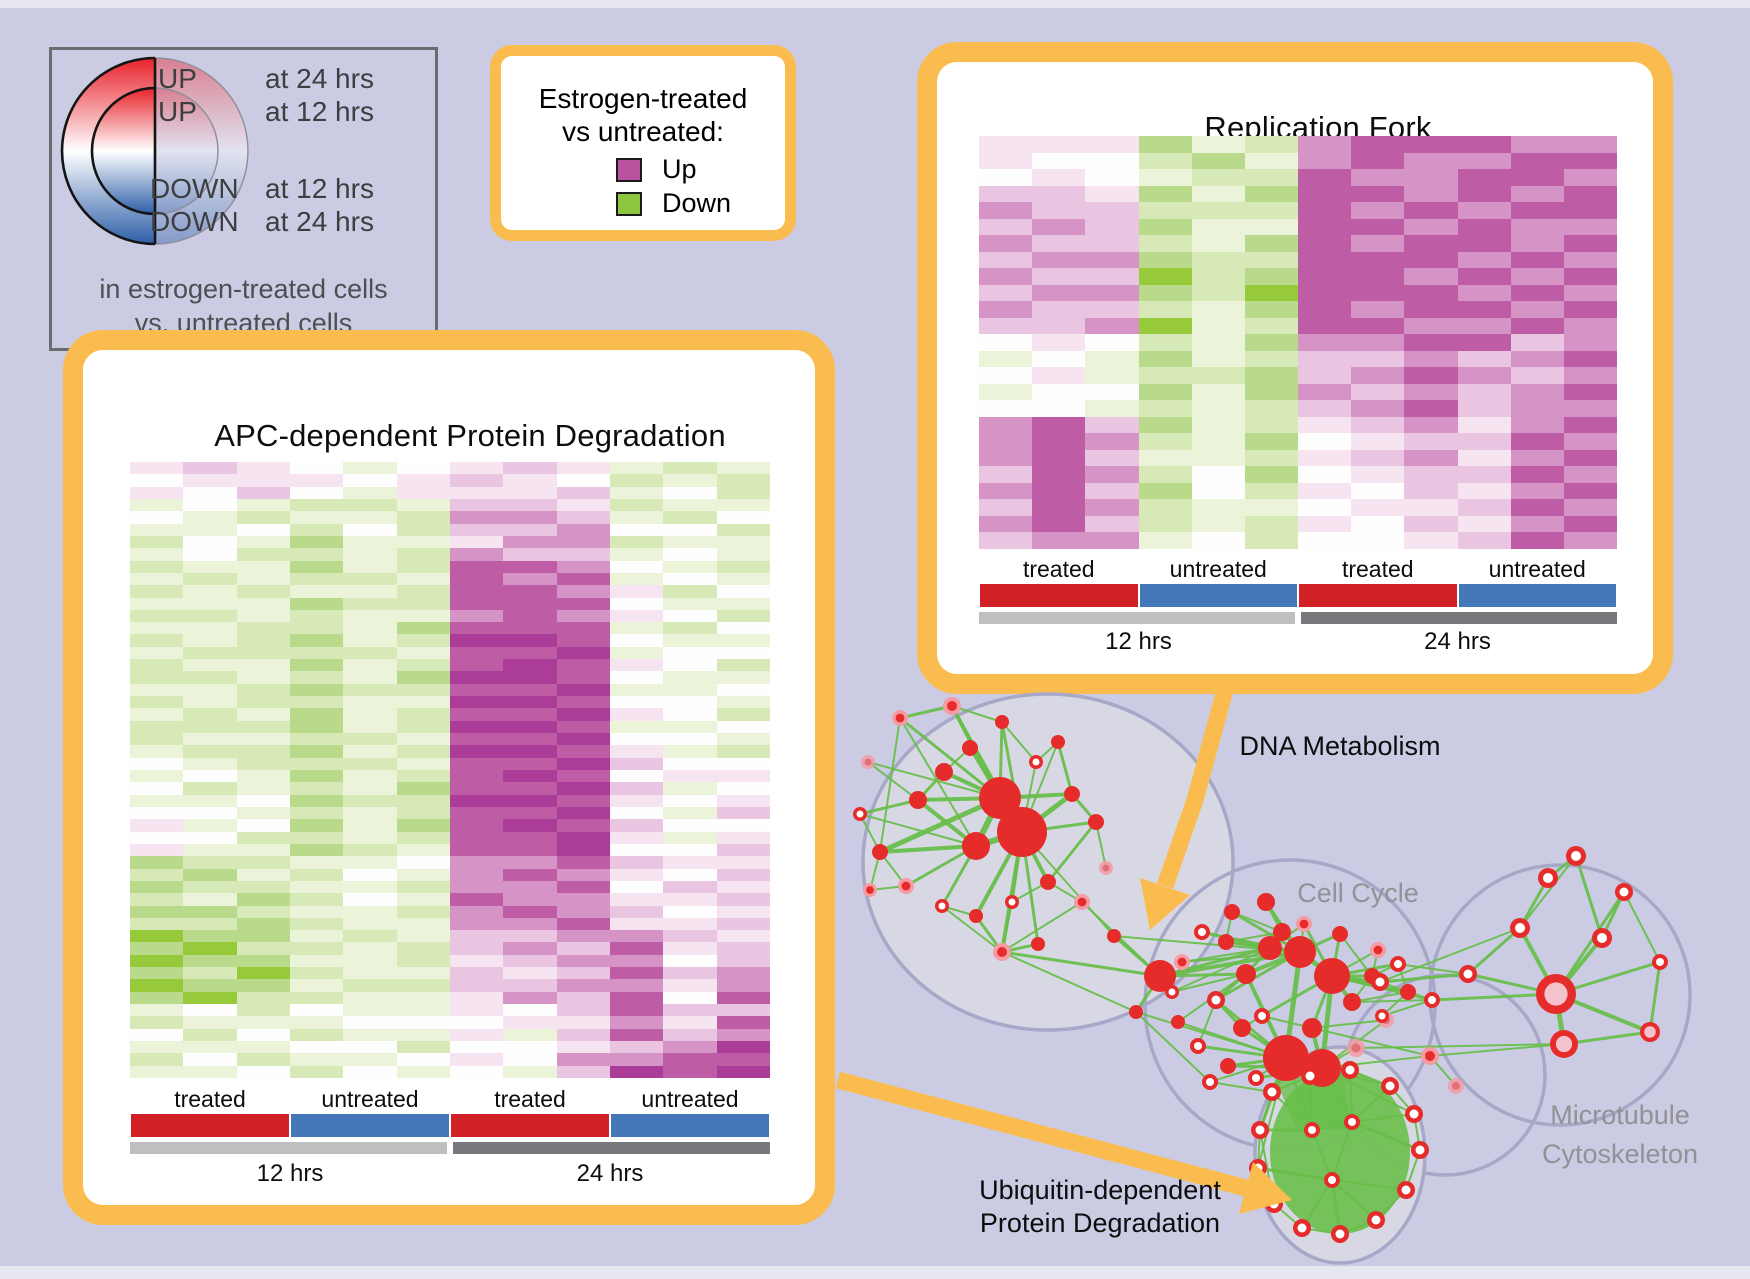 The image size is (1750, 1279). What do you see at coordinates (177, 78) in the screenshot?
I see `legend-up-outer-label: UP` at bounding box center [177, 78].